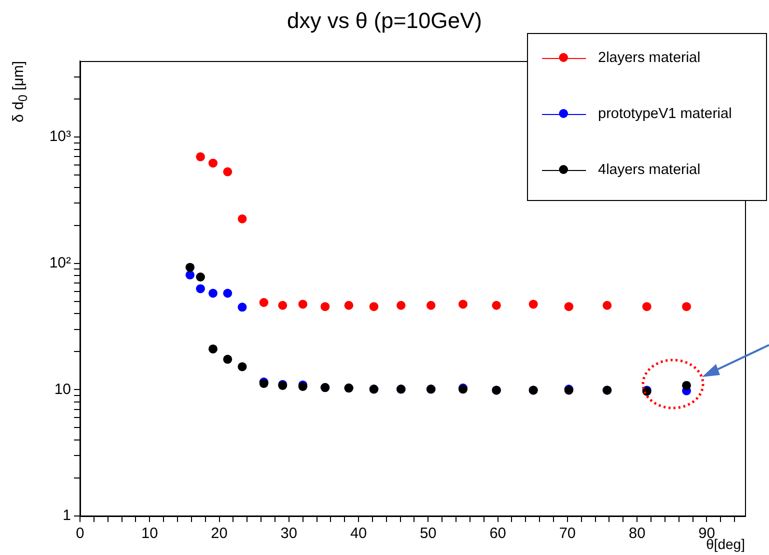  Describe the element at coordinates (664, 114) in the screenshot. I see `legend-label: prototypeV1 material` at that location.